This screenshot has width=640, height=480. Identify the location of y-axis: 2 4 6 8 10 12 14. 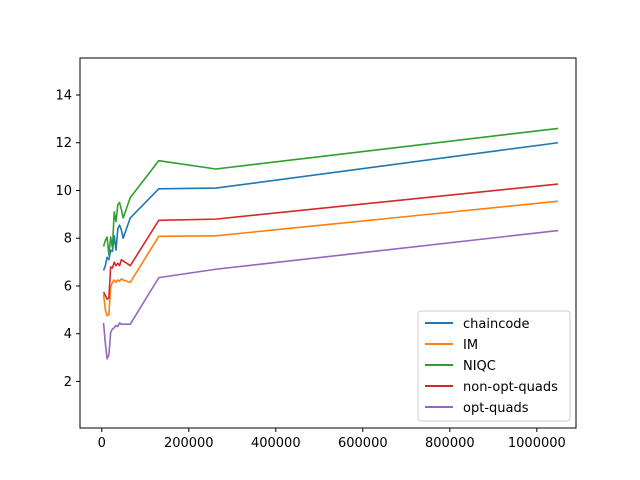
(67, 239).